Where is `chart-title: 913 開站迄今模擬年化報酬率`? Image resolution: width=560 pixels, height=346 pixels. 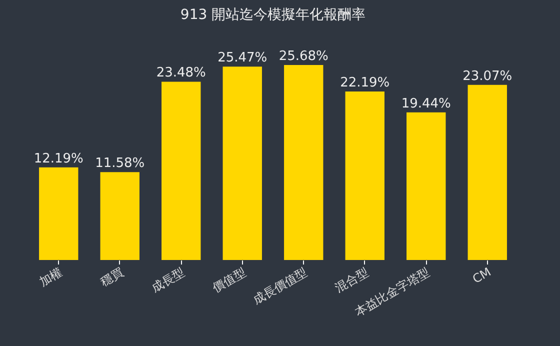 chart-title: 913 開站迄今模擬年化報酬率 is located at coordinates (273, 15).